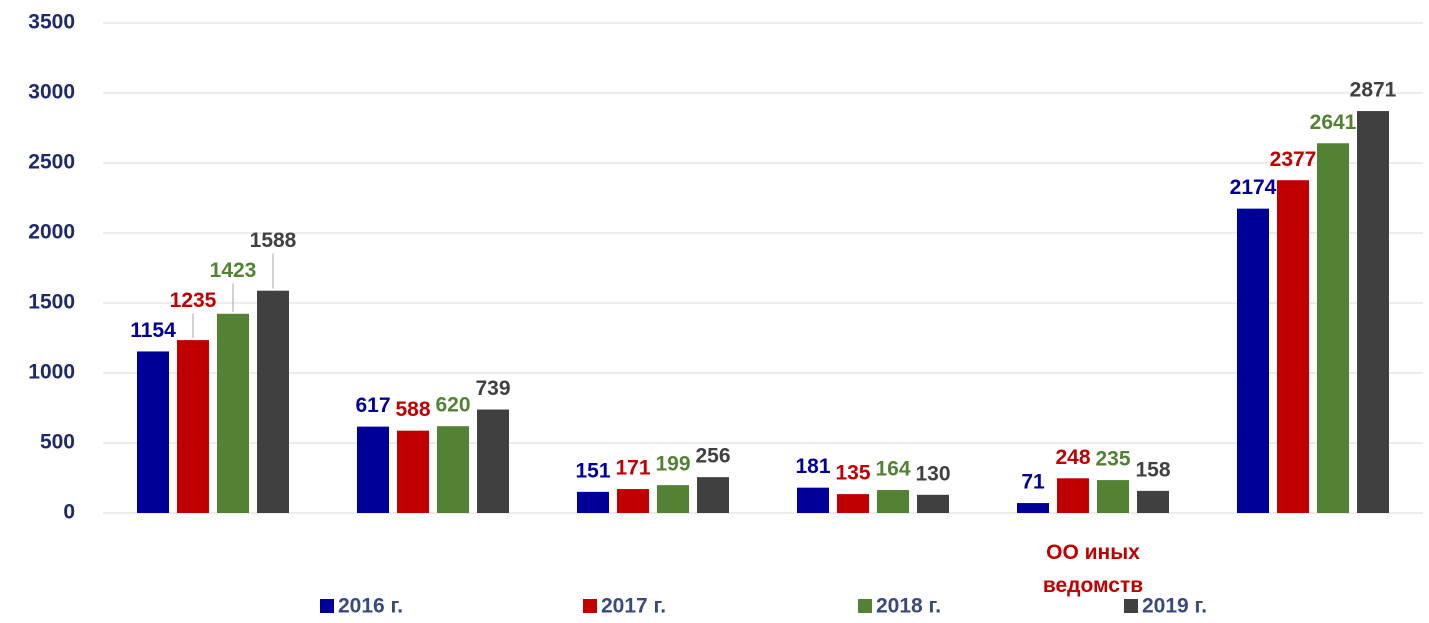  What do you see at coordinates (908, 606) in the screenshot?
I see `legend-label: 2018 г.` at bounding box center [908, 606].